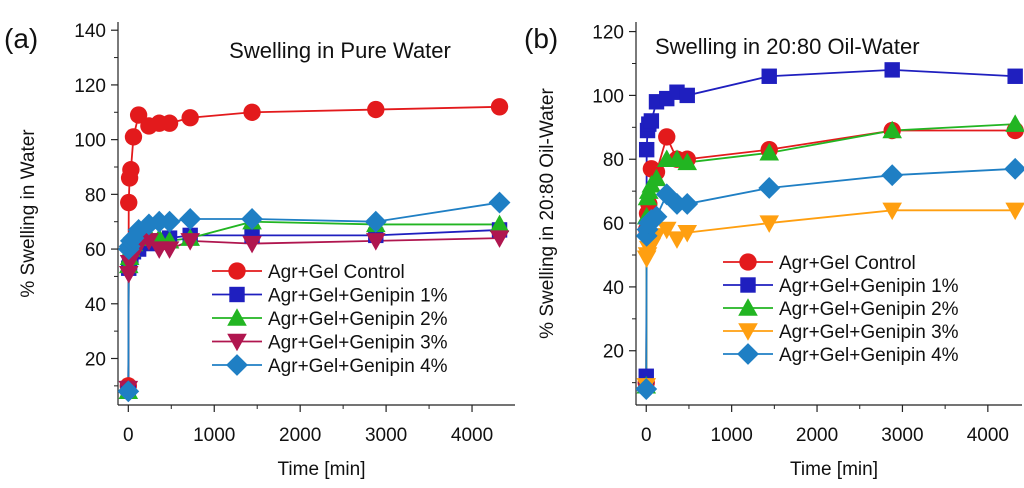  What do you see at coordinates (190, 118) in the screenshot?
I see `data-point-s0-p9` at bounding box center [190, 118].